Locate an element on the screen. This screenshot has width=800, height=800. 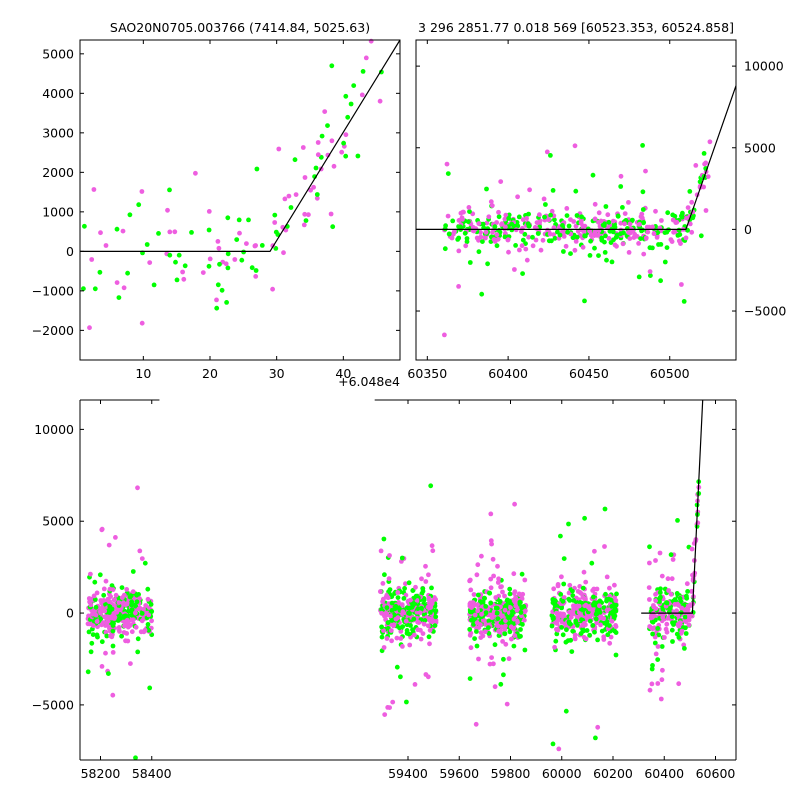
top-left-model-line is located at coordinates (240, 145).